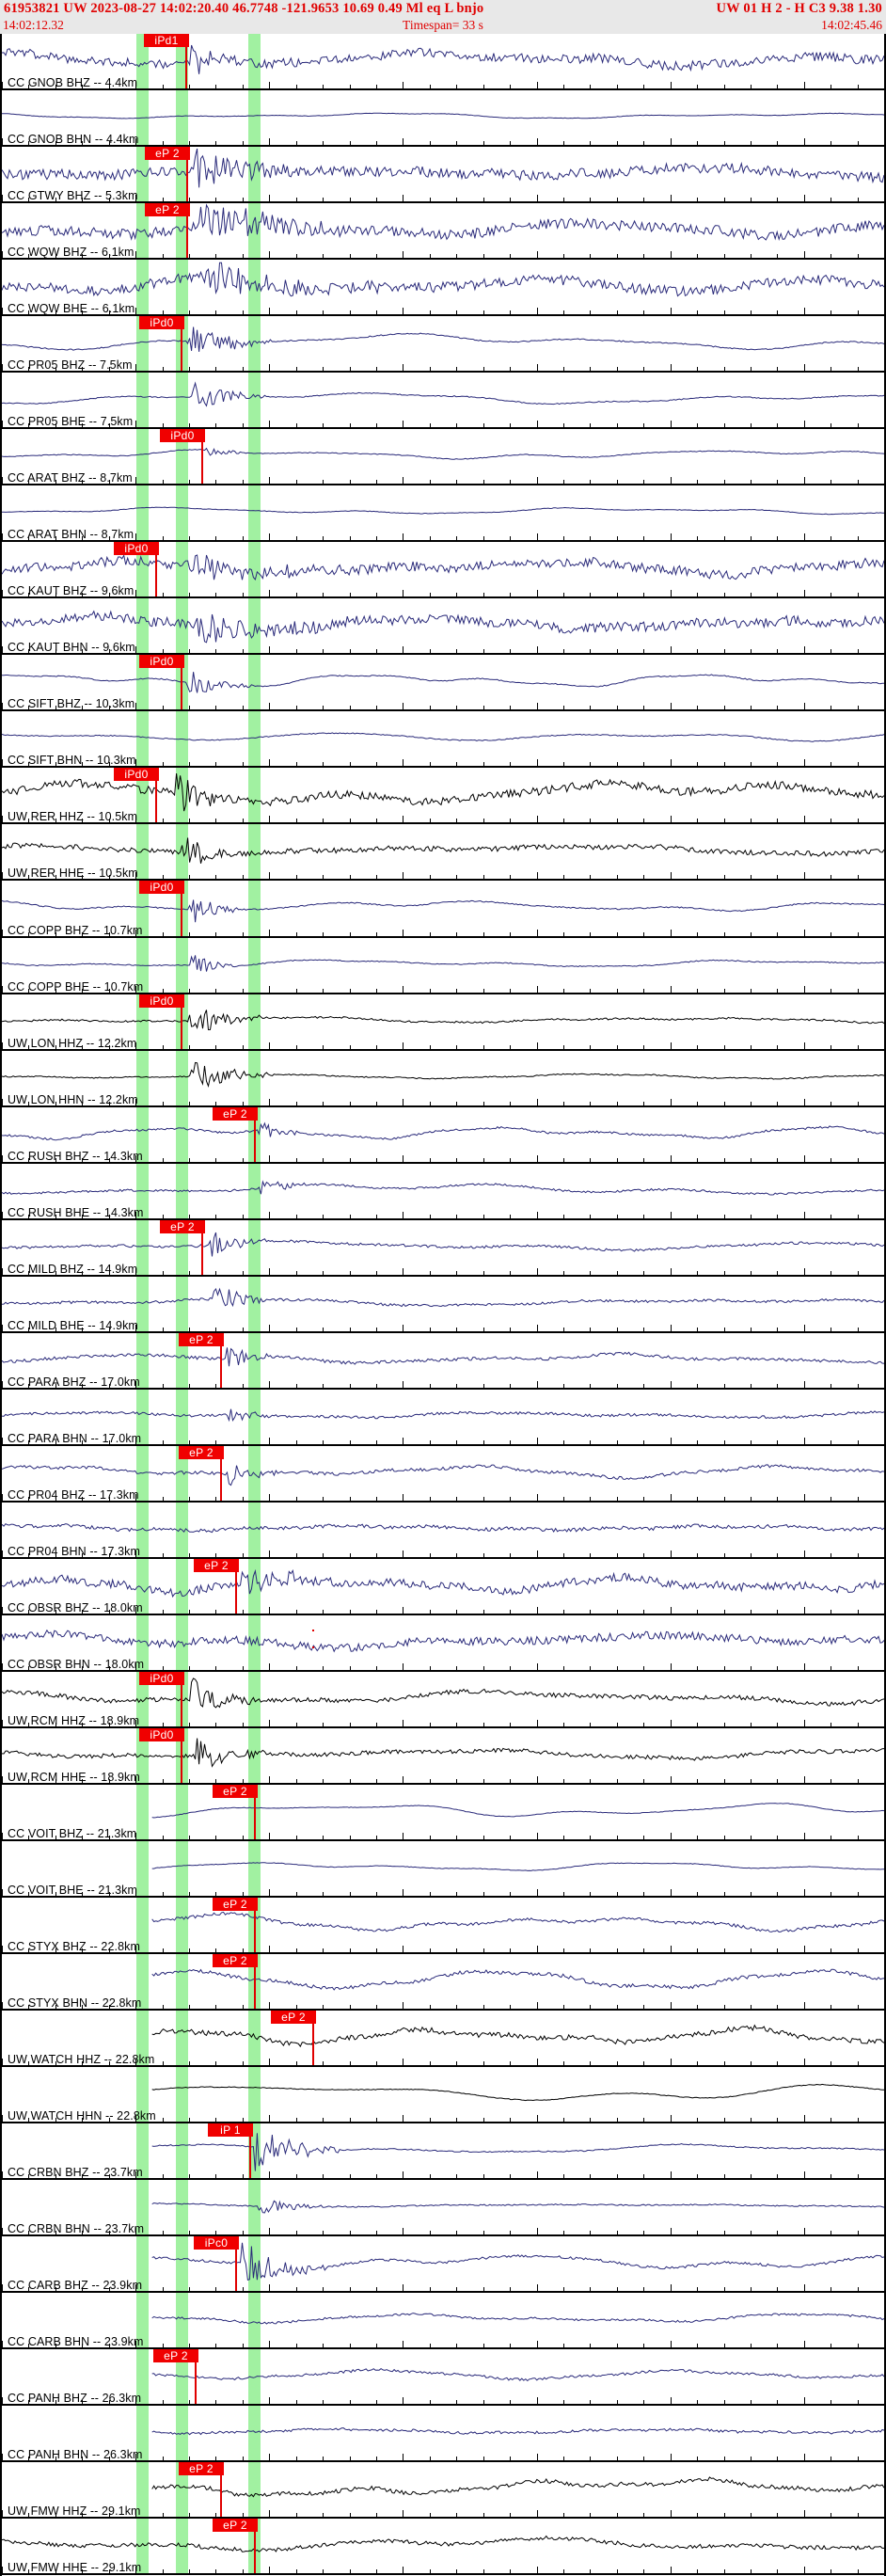 This screenshot has width=886, height=2576. Describe the element at coordinates (230, 2130) in the screenshot. I see `phase-pick-label: iP 1` at that location.